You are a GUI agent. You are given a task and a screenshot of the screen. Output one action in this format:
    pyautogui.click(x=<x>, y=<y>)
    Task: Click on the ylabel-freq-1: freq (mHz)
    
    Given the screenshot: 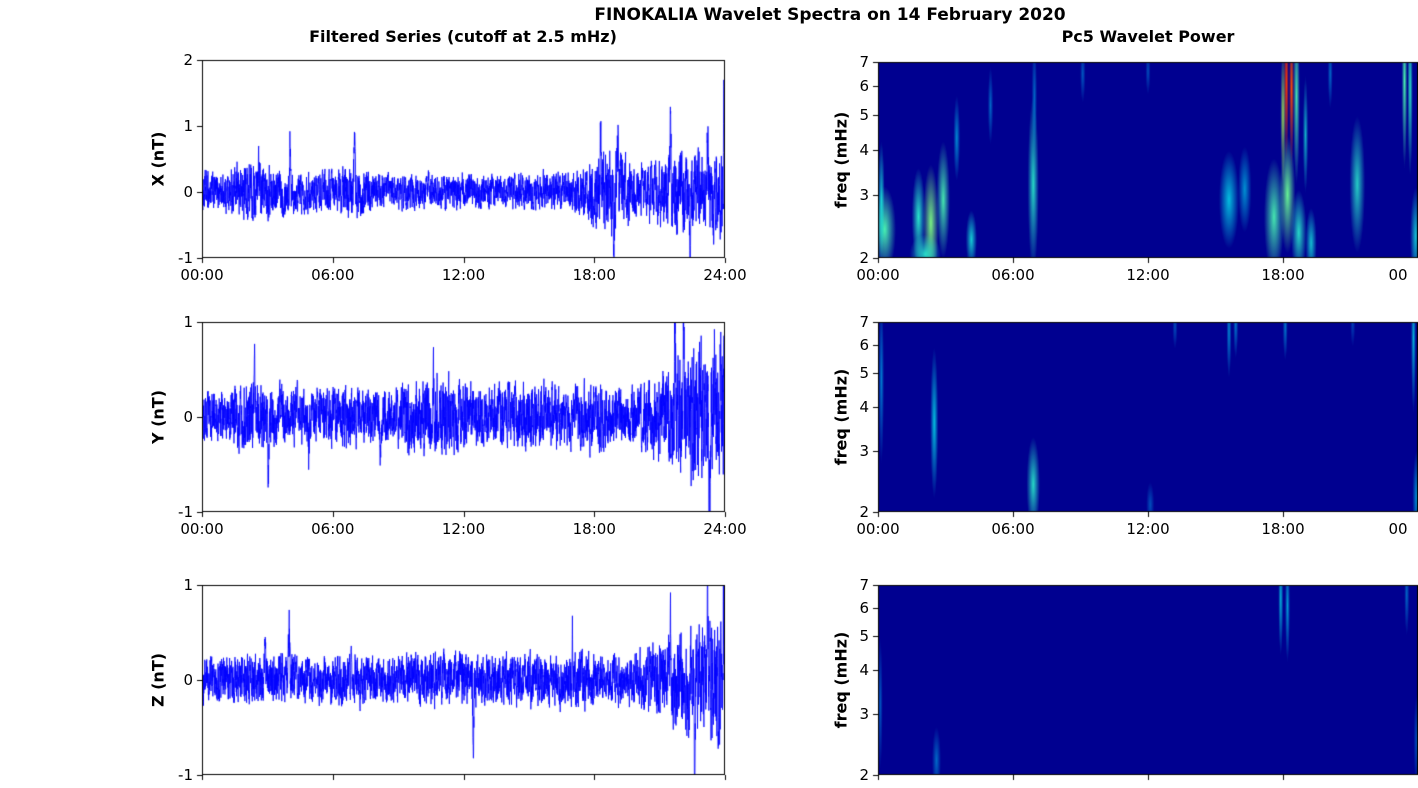 What is the action you would take?
    pyautogui.click(x=841, y=160)
    